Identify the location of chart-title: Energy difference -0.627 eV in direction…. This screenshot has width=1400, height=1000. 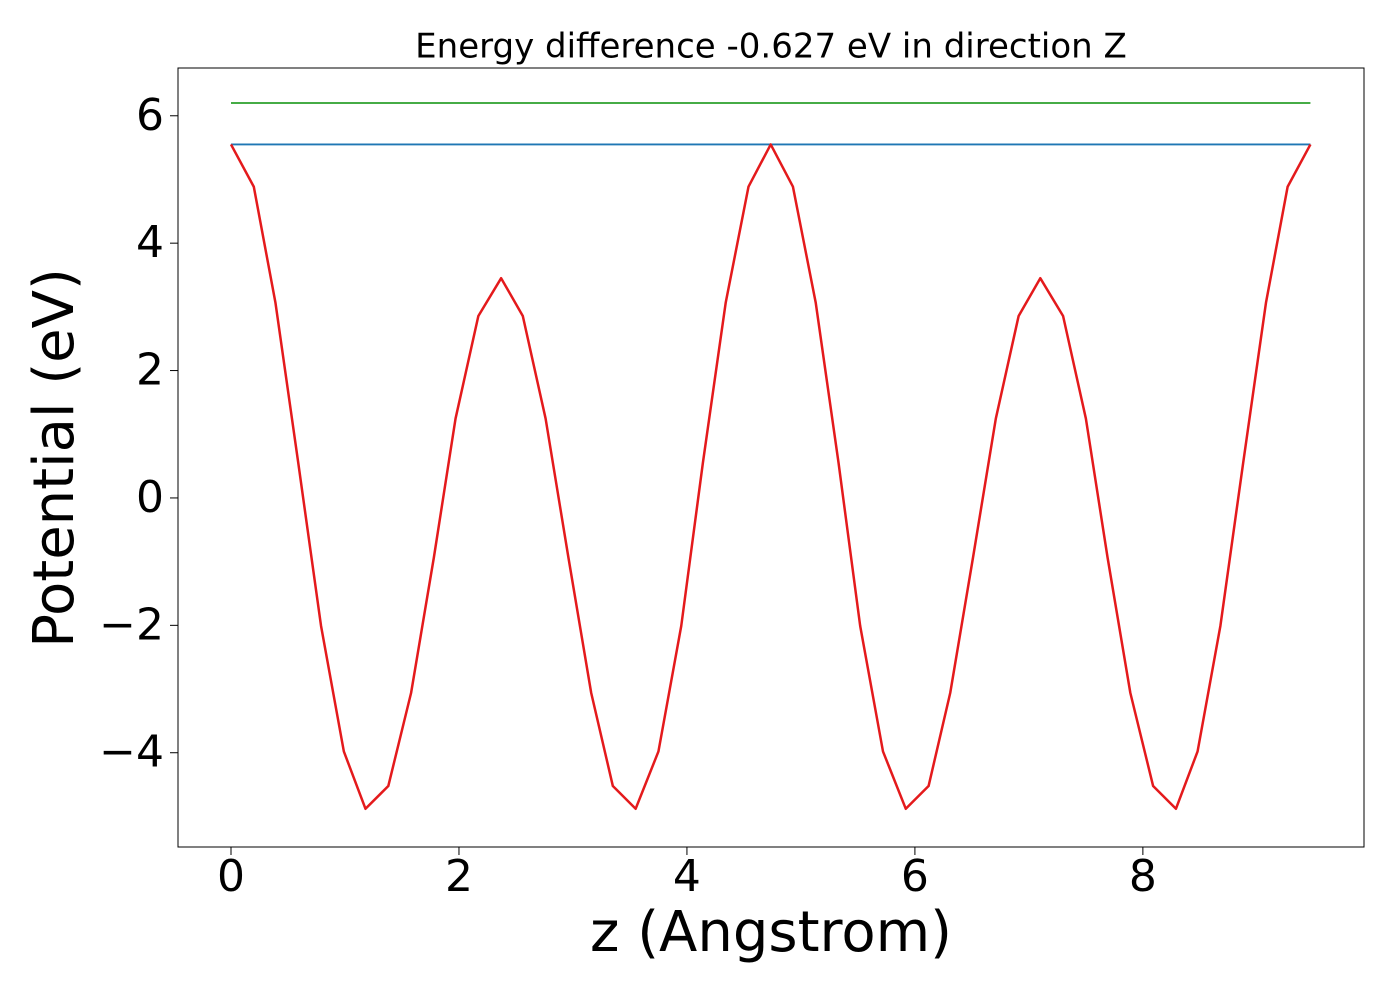
(771, 47).